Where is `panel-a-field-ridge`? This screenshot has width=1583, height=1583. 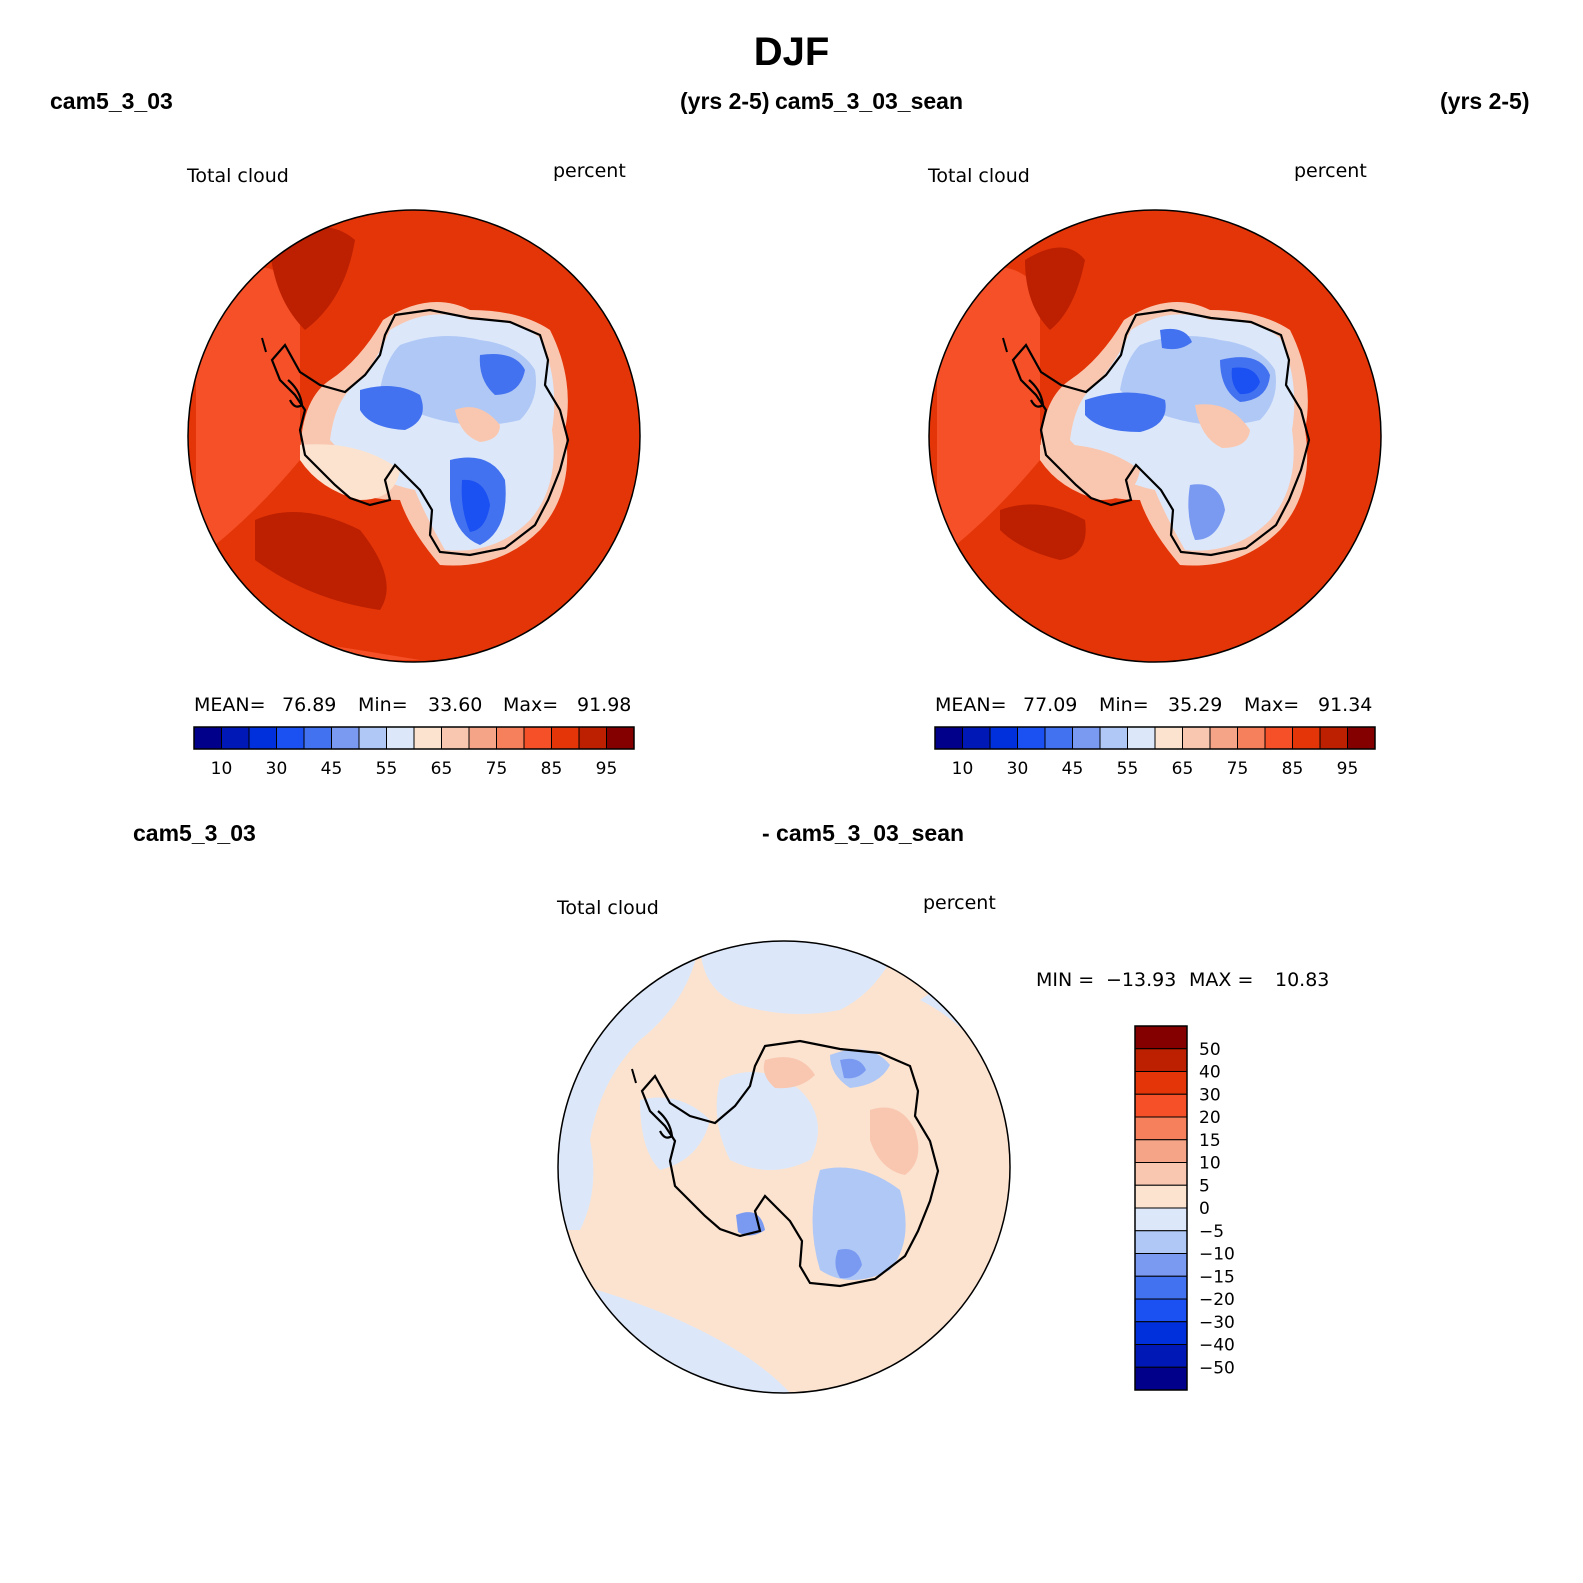 panel-a-field-ridge is located at coordinates (477, 424).